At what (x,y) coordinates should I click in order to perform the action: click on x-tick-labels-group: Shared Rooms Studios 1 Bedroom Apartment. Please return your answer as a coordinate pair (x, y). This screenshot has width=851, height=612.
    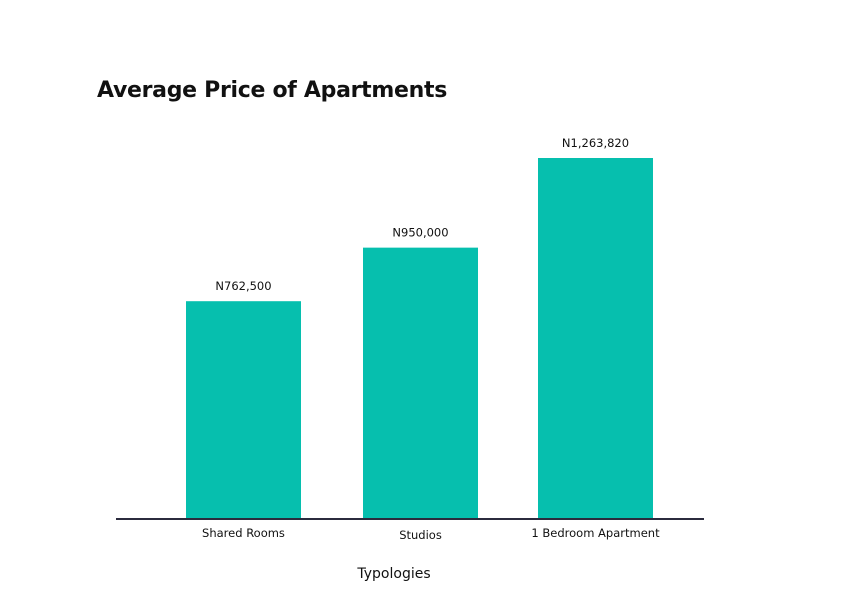
    Looking at the image, I should click on (431, 534).